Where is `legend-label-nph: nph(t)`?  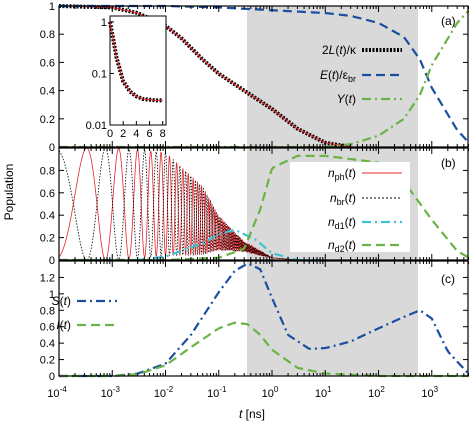
legend-label-nph: nph(t) is located at coordinates (342, 174).